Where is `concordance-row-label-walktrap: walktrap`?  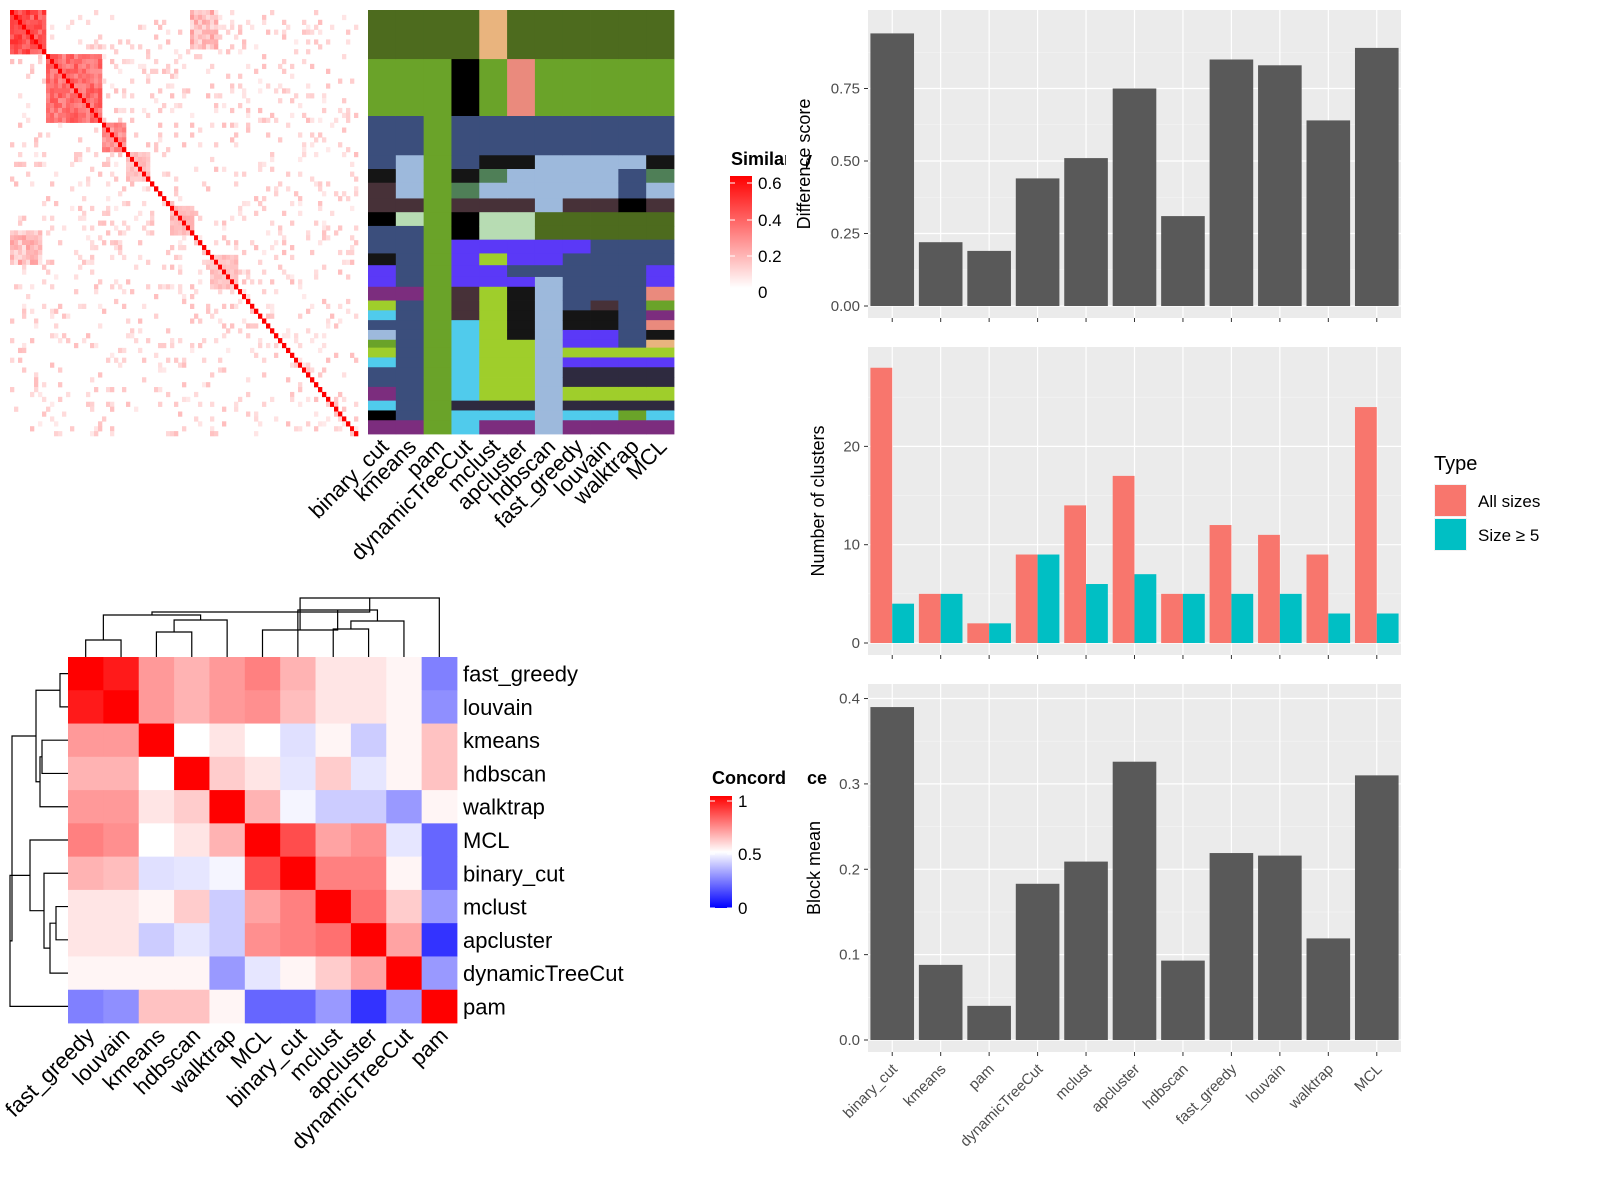
concordance-row-label-walktrap: walktrap is located at coordinates (503, 807).